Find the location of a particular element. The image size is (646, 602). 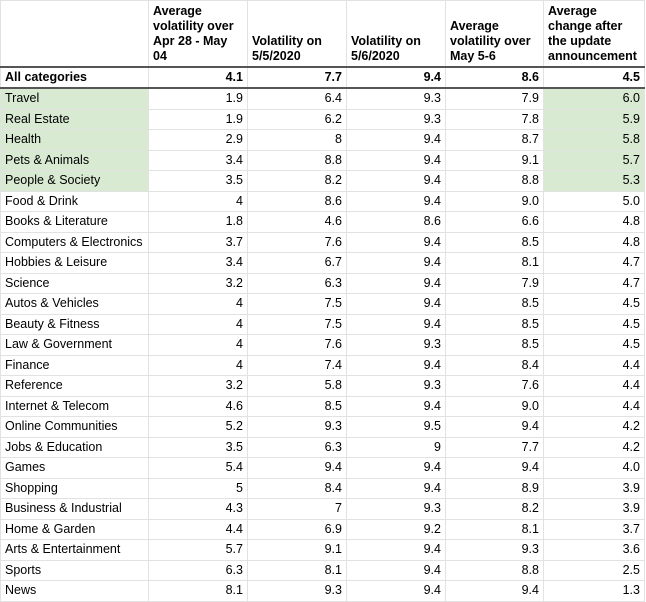

value-cell: 6.2 is located at coordinates (297, 119).